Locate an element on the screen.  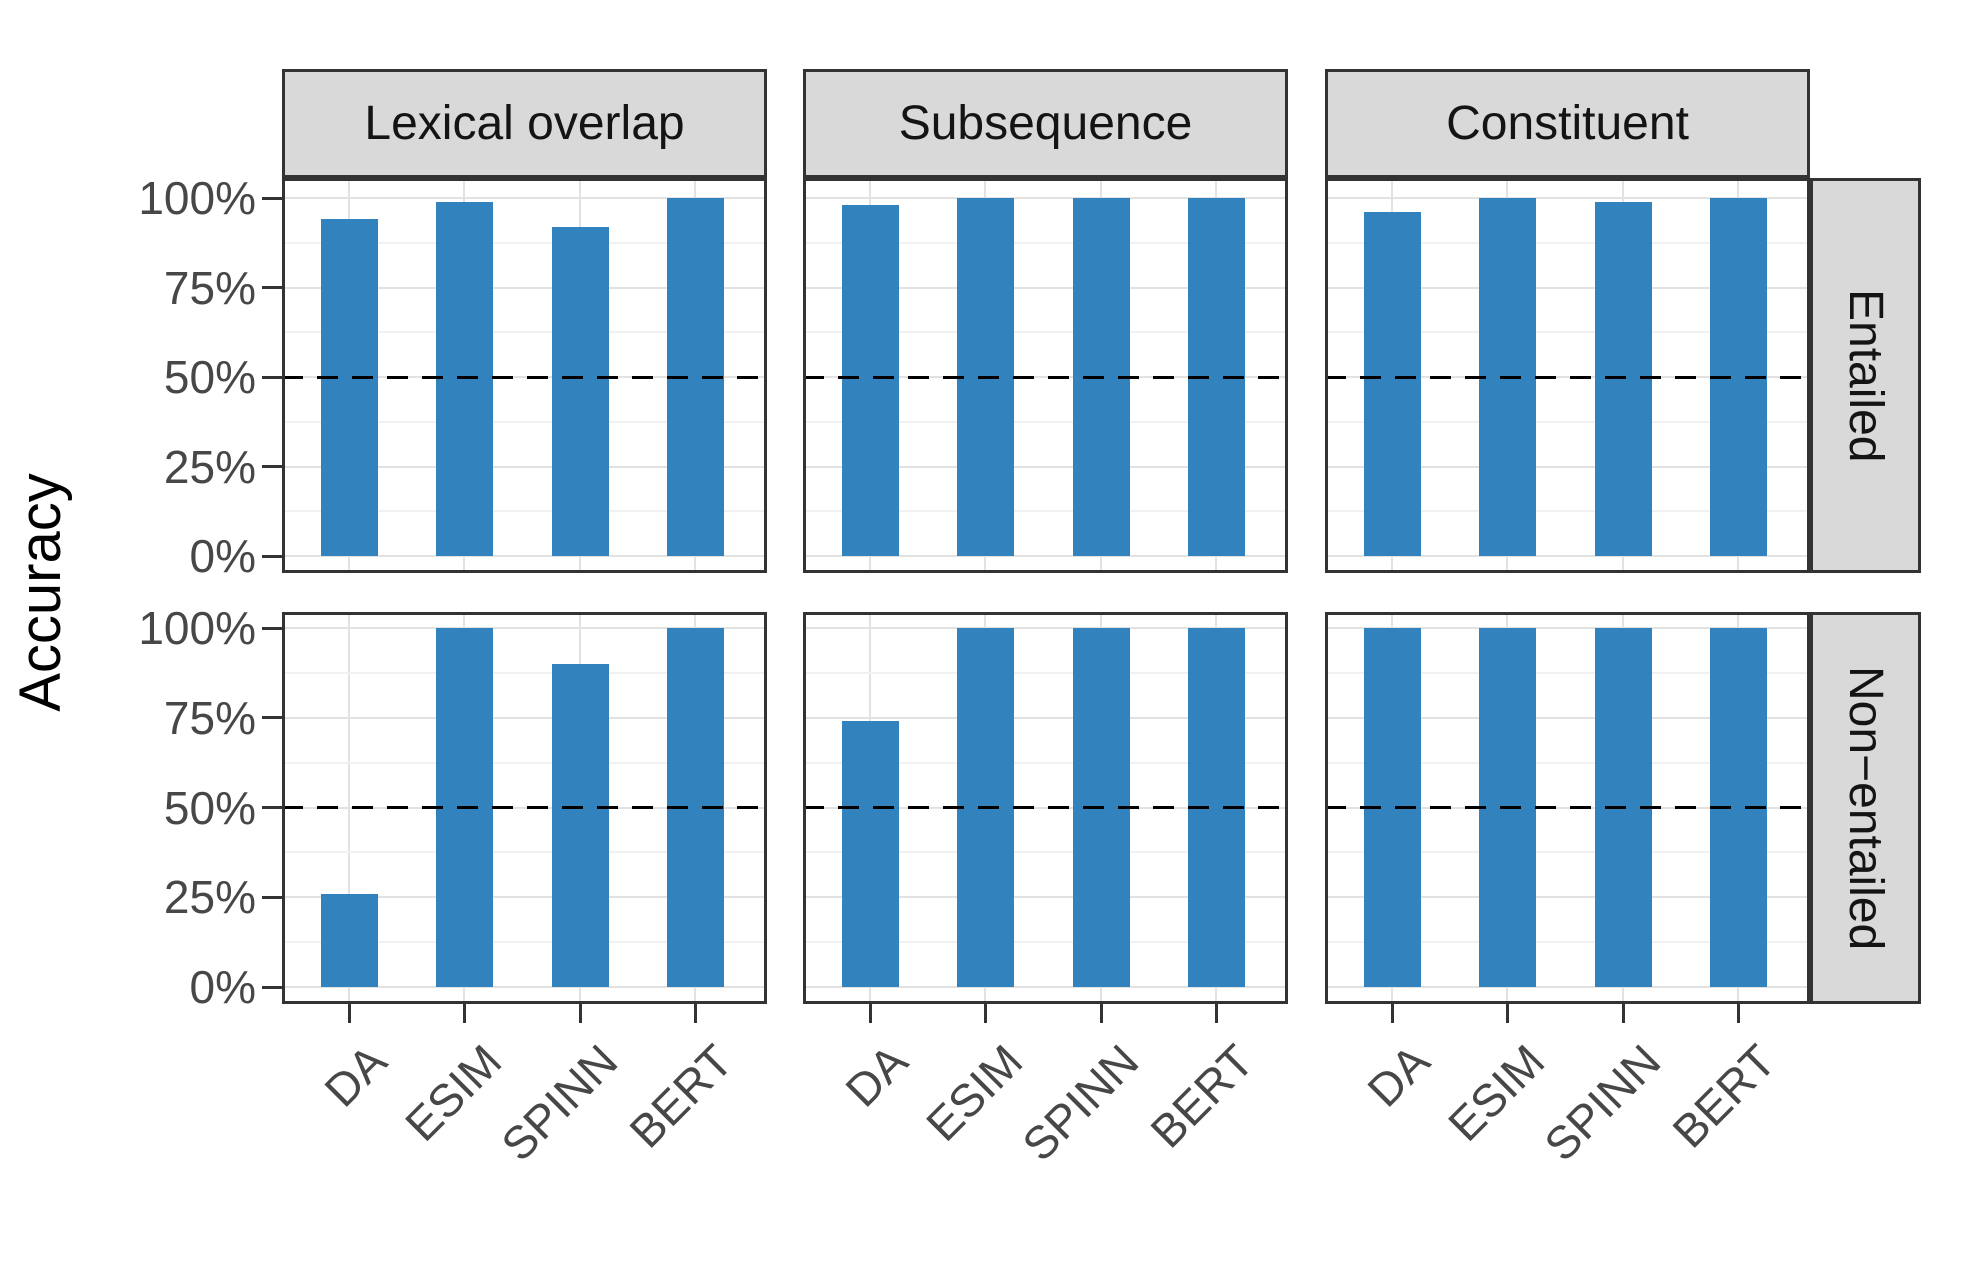
facet-column-label: Subsequence is located at coordinates (1045, 123).